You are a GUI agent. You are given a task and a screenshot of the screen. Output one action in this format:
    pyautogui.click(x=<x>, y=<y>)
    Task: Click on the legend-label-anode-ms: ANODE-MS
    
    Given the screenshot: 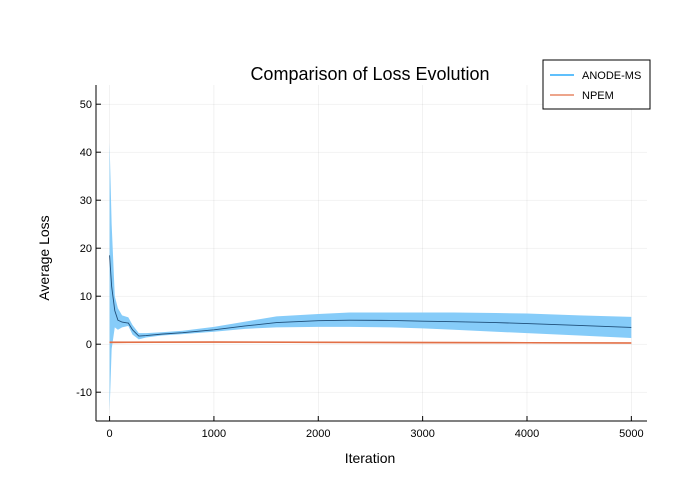 What is the action you would take?
    pyautogui.click(x=611, y=76)
    